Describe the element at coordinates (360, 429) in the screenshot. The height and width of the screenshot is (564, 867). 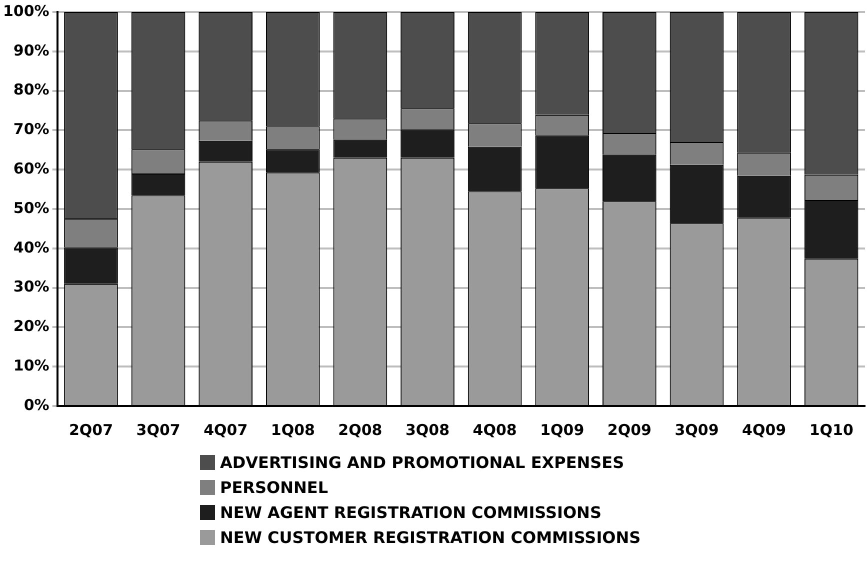
I see `x-tick-label: 2Q08` at that location.